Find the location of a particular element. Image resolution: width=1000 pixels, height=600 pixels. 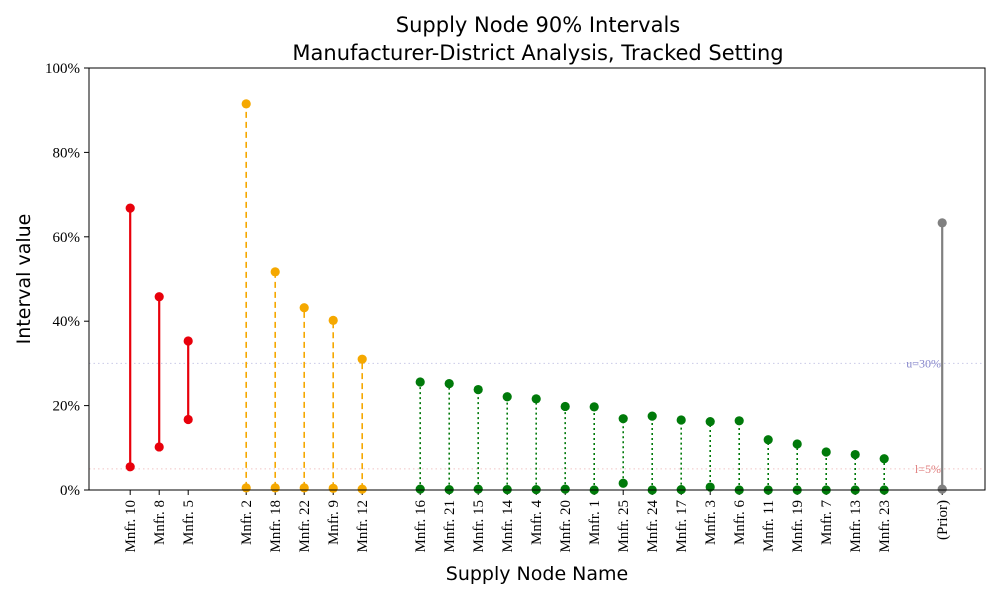

x-tick-label-mnfr-7: Mnfr. 7 is located at coordinates (827, 523).